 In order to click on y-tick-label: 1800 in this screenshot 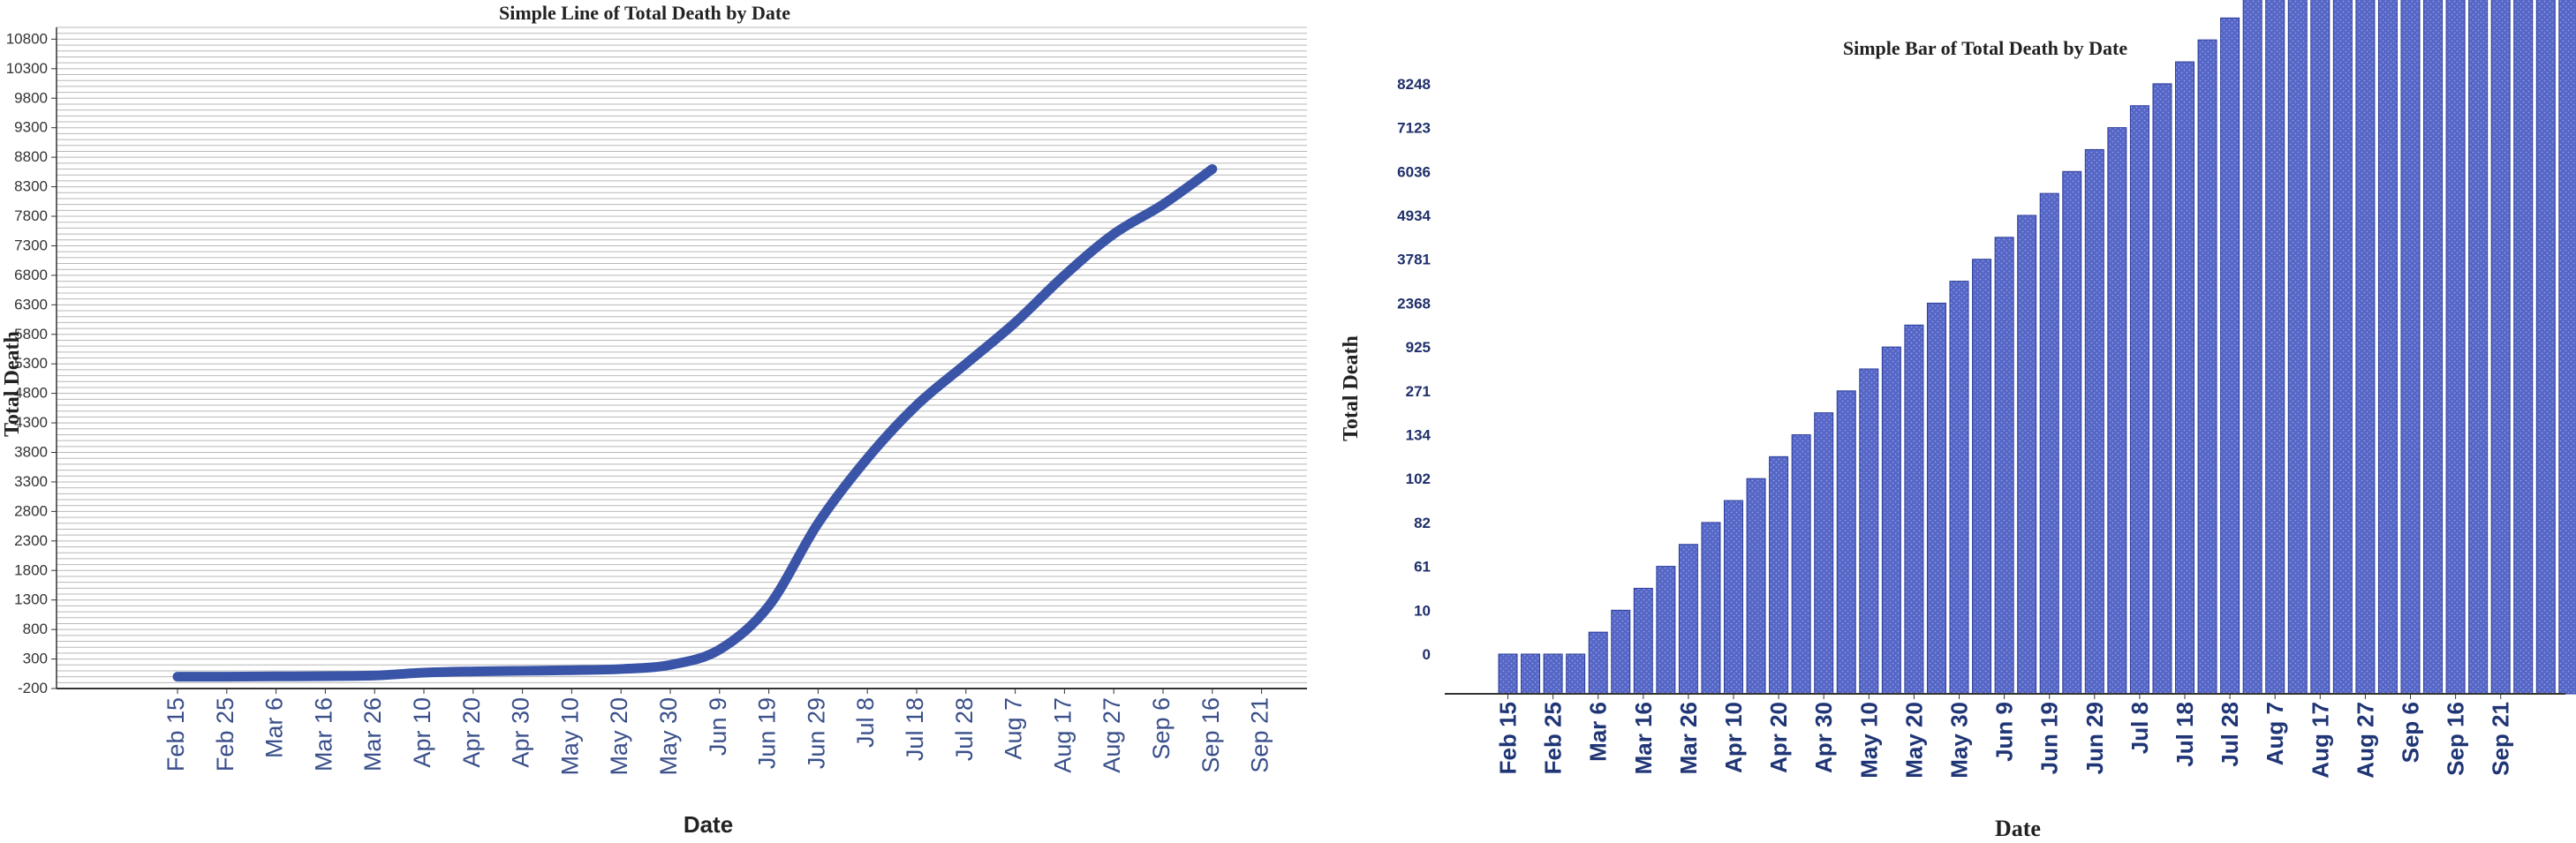, I will do `click(31, 569)`.